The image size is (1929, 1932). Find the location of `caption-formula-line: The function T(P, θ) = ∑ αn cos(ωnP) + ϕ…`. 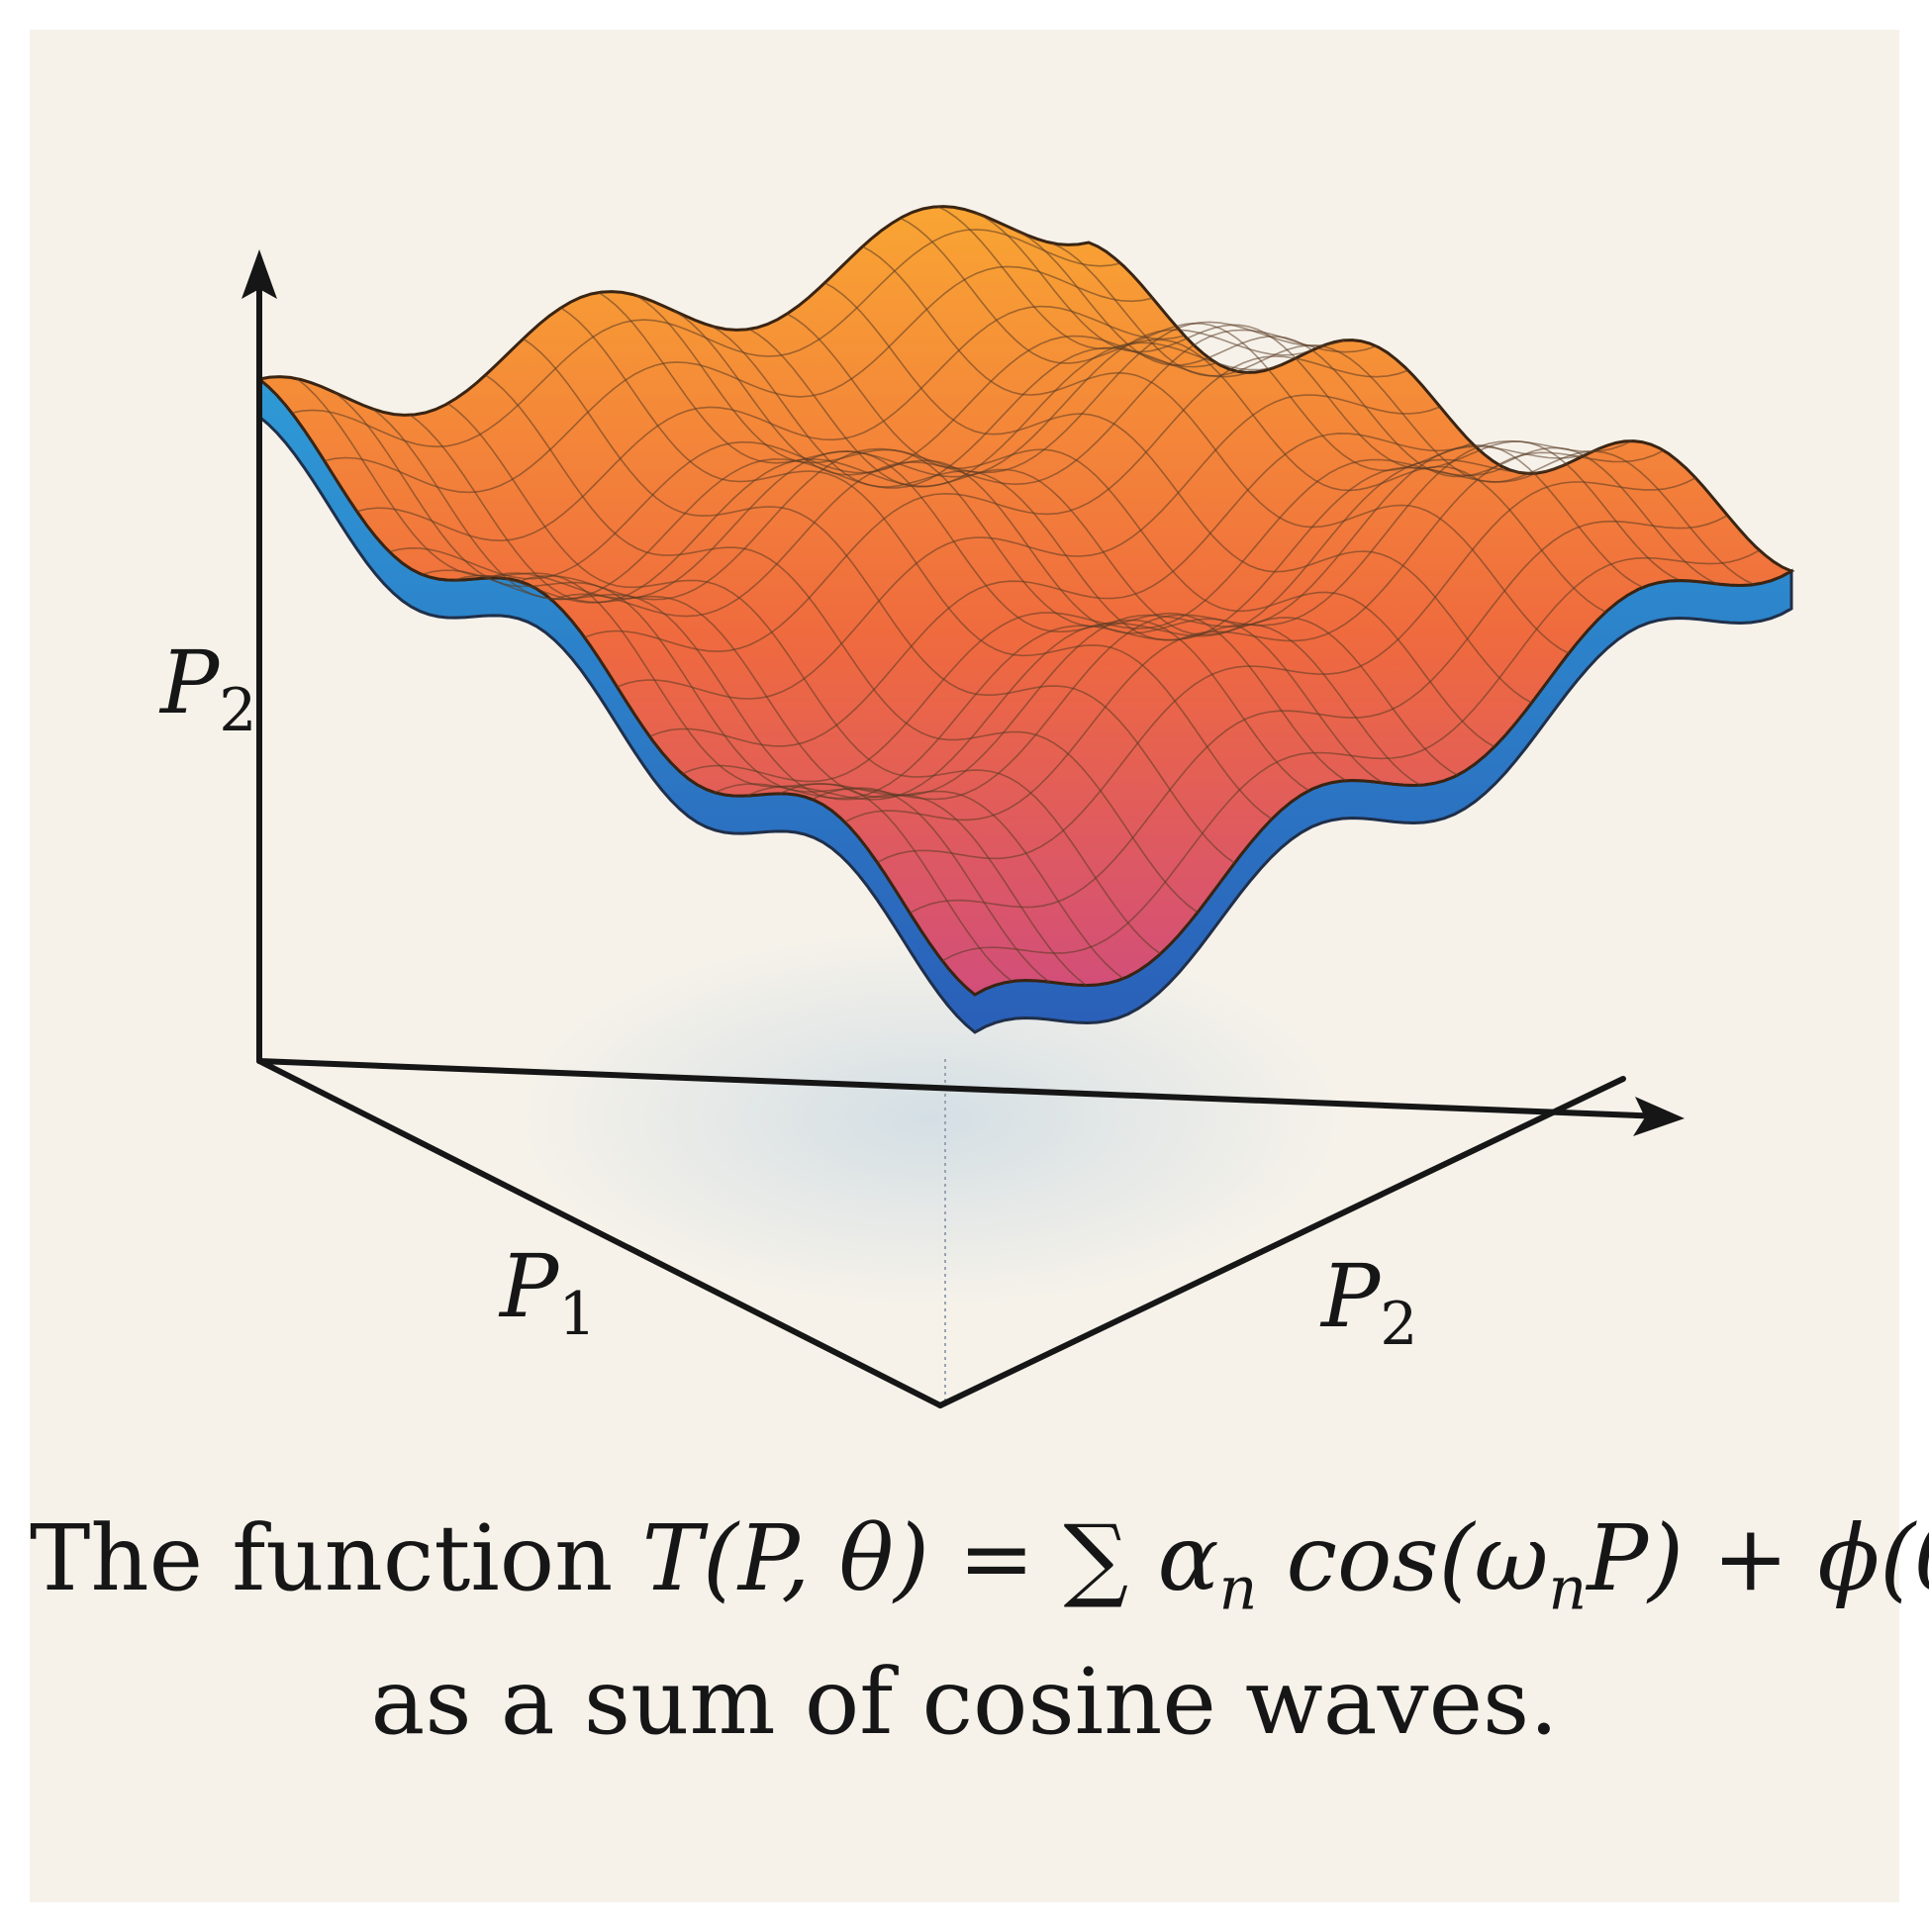

caption-formula-line: The function T(P, θ) = ∑ αn cos(ωnP) + ϕ… is located at coordinates (980, 1573).